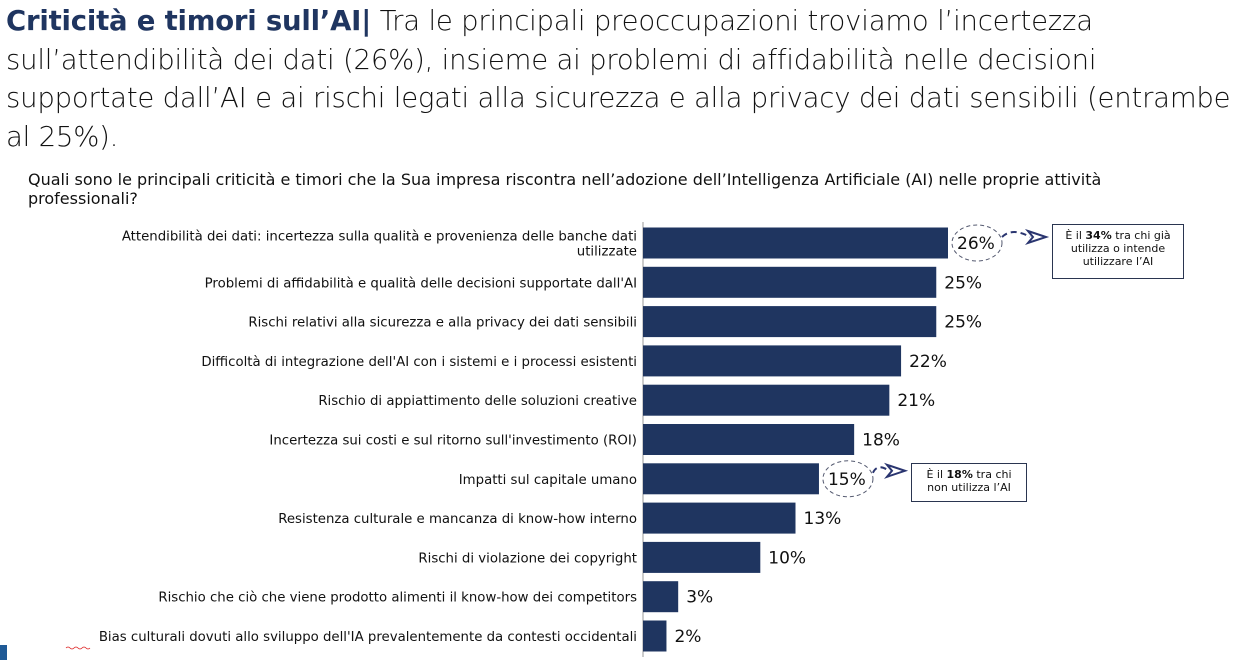 Image resolution: width=1238 pixels, height=660 pixels. What do you see at coordinates (548, 480) in the screenshot?
I see `category-label: Impatti sul capitale umano` at bounding box center [548, 480].